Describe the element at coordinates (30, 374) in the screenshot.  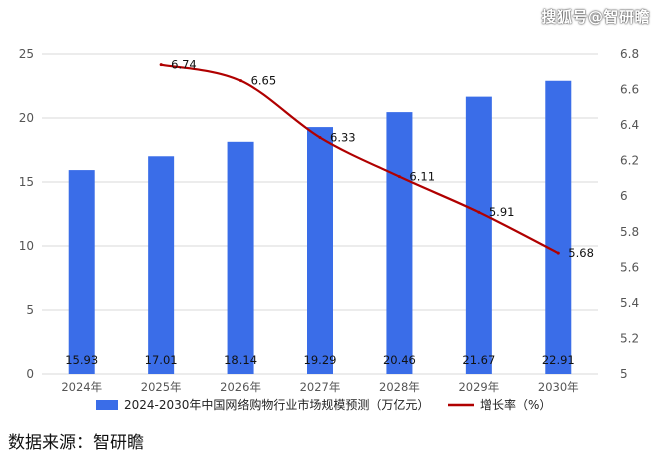
I see `y-left-tick-label: 0` at that location.